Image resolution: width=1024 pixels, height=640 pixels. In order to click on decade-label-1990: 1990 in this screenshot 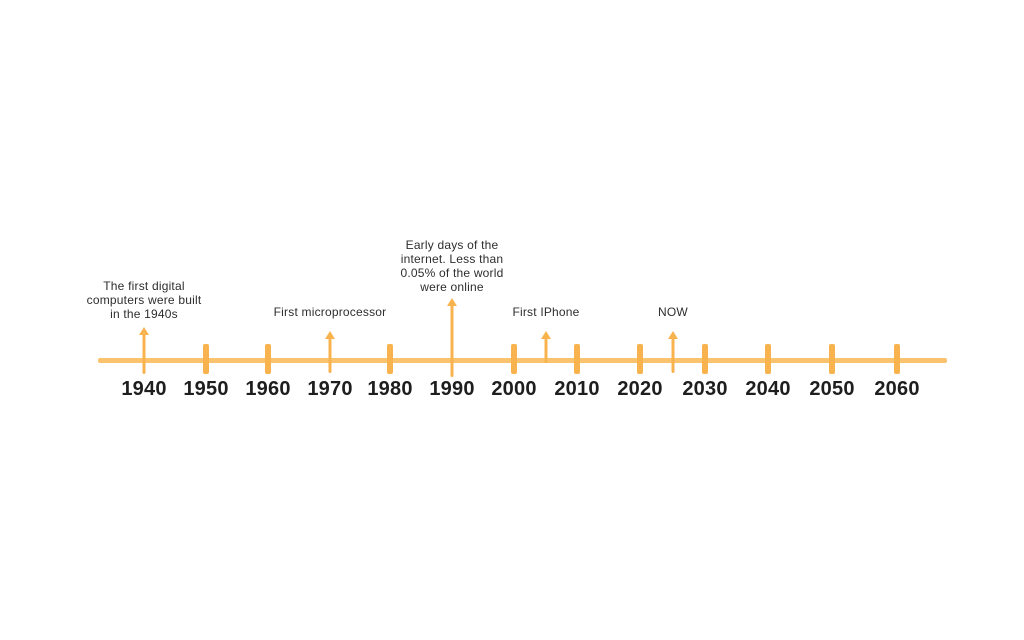, I will do `click(452, 389)`.